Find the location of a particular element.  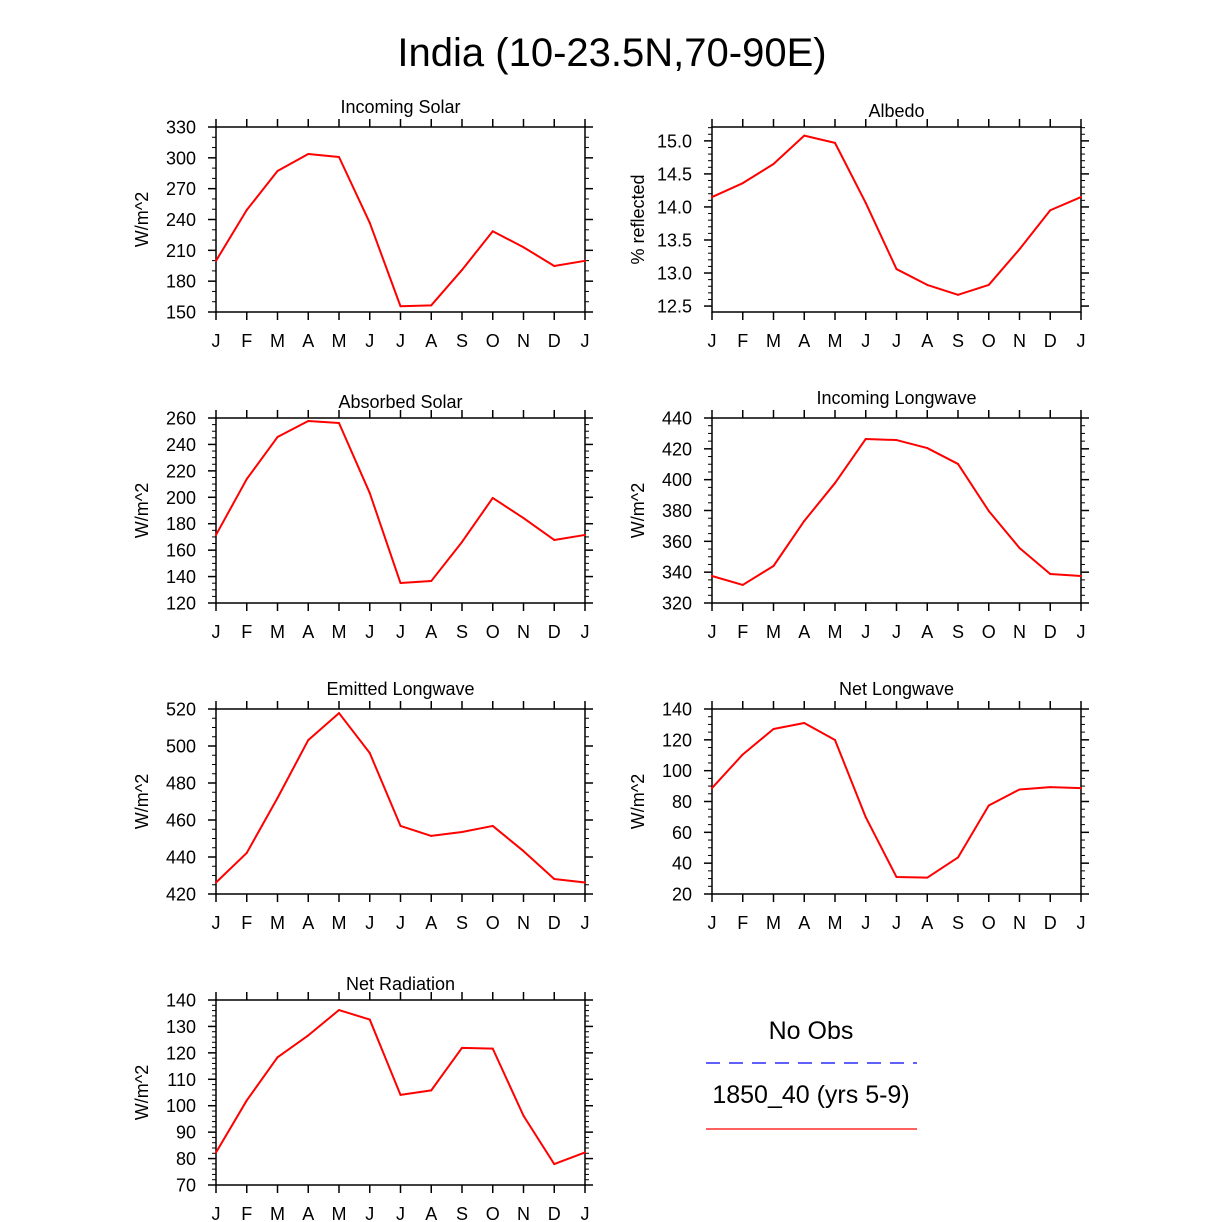

panel-title: Net Longwave is located at coordinates (896, 689).